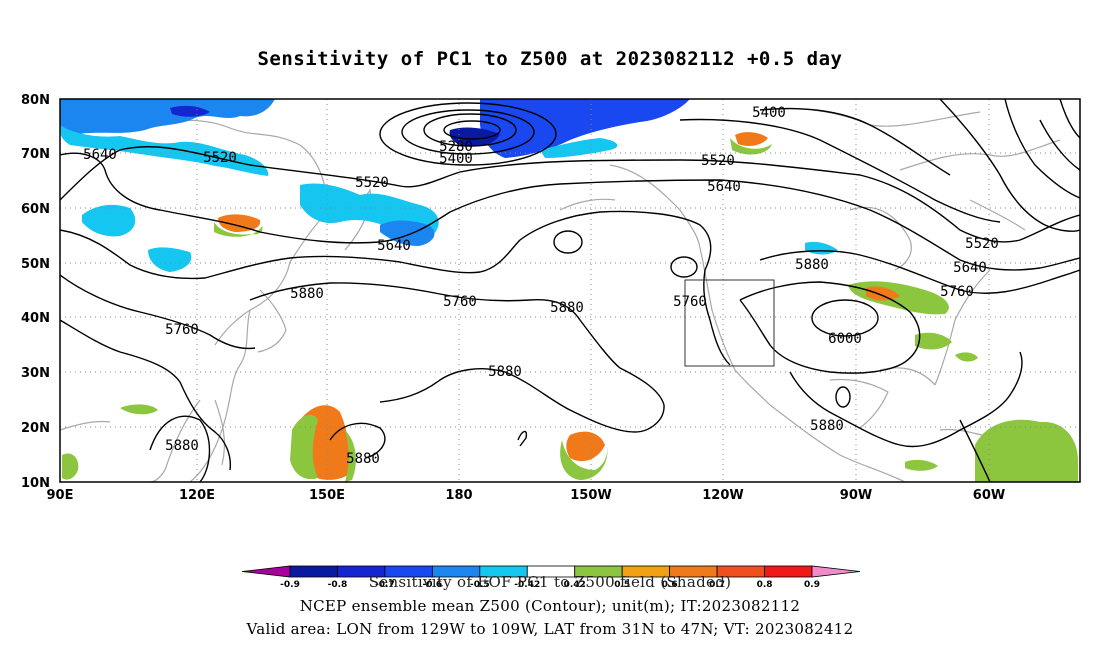 Image resolution: width=1100 pixels, height=650 pixels. What do you see at coordinates (458, 495) in the screenshot?
I see `lon-tick: 180` at bounding box center [458, 495].